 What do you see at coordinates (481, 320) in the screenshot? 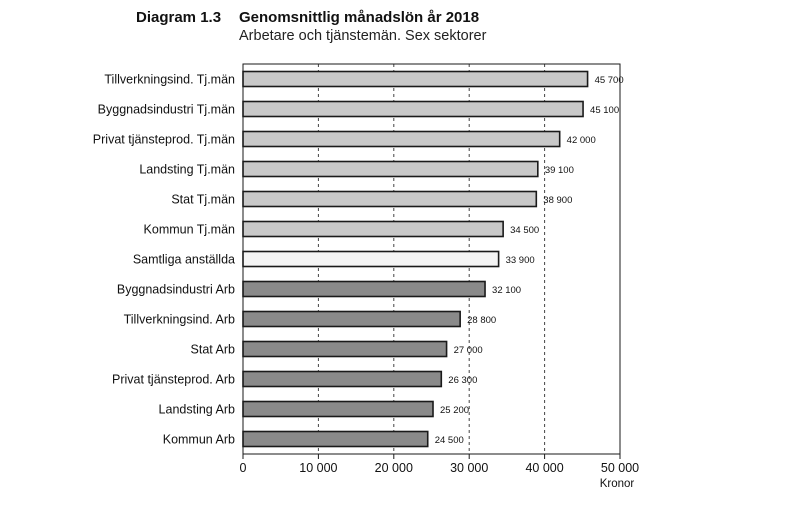
I see `value-label: 28 800` at bounding box center [481, 320].